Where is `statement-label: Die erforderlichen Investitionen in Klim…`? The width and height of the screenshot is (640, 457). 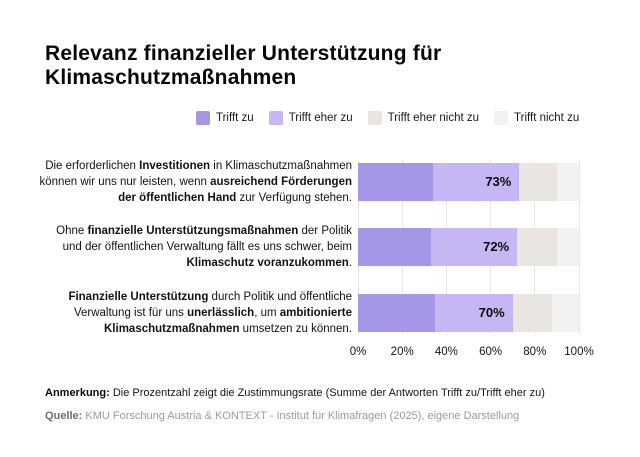
statement-label: Die erforderlichen Investitionen in Klim… is located at coordinates (187, 182).